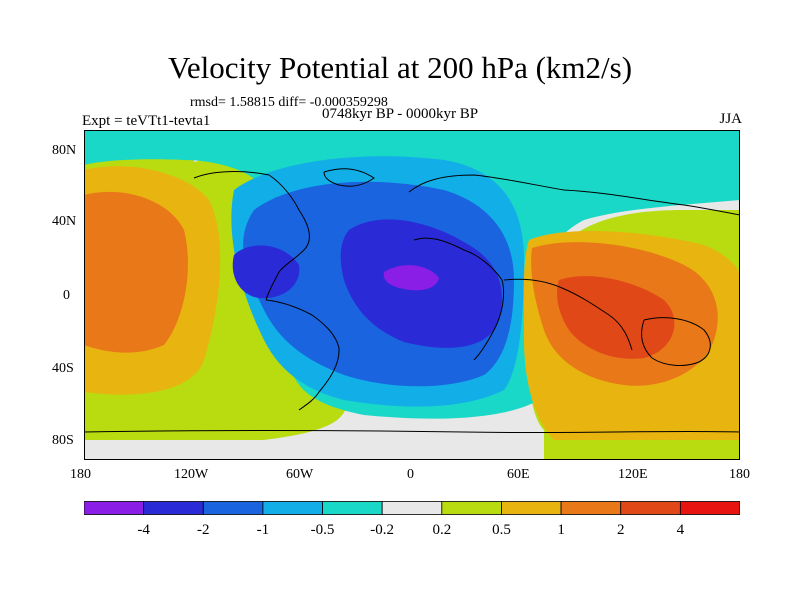  What do you see at coordinates (66, 295) in the screenshot?
I see `lat-label-0: 0` at bounding box center [66, 295].